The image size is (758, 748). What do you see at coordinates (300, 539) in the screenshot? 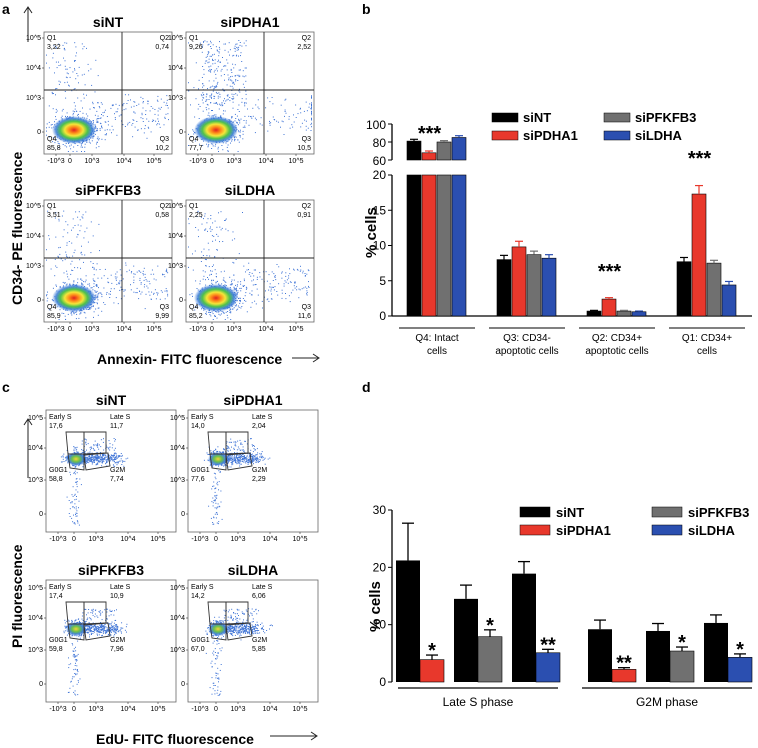
I see `panel-c-x-tick-label: 10^5` at bounding box center [300, 539].